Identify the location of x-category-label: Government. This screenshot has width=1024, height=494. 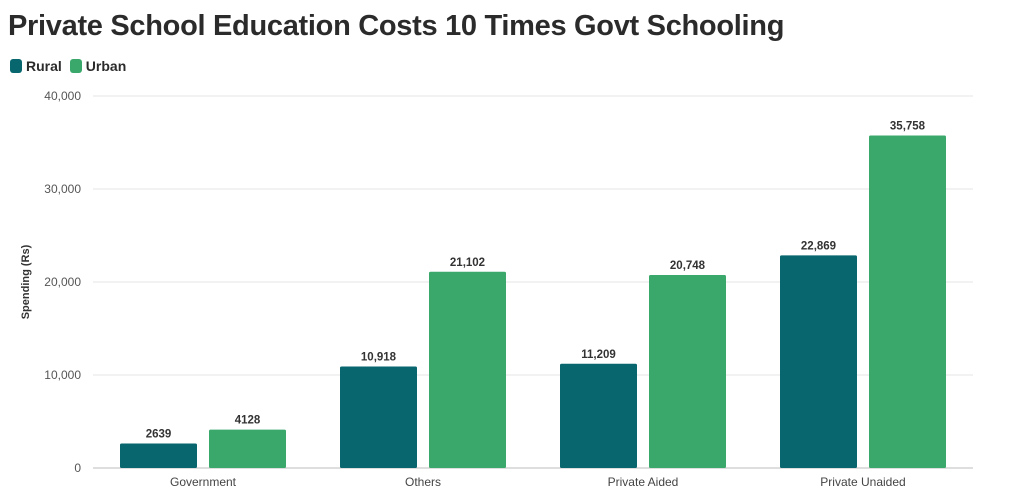
(203, 482).